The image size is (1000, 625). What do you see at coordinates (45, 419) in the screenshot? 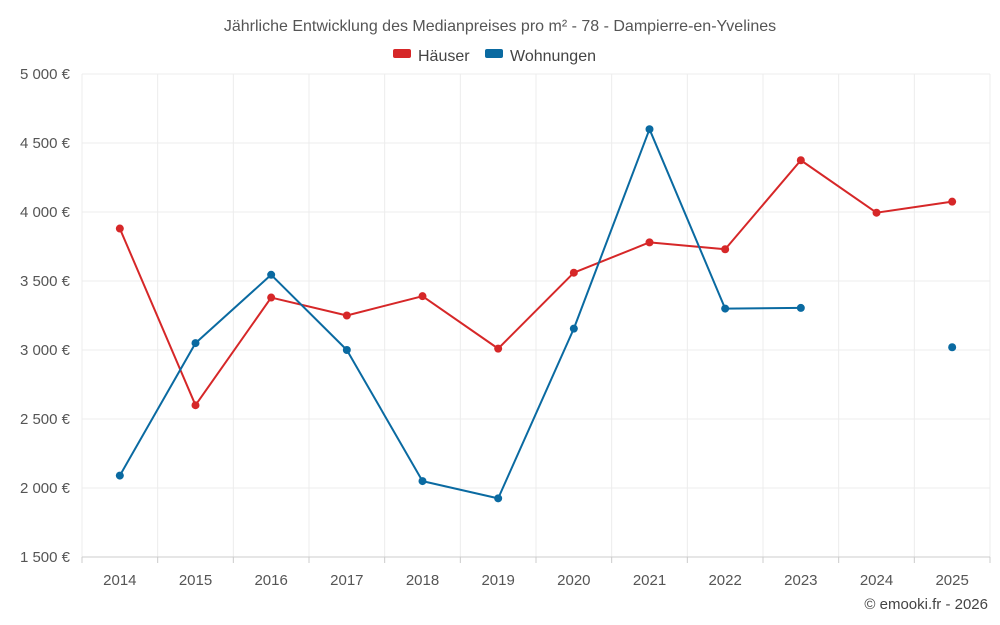
I see `y-tick-label: 2 500 €` at bounding box center [45, 419].